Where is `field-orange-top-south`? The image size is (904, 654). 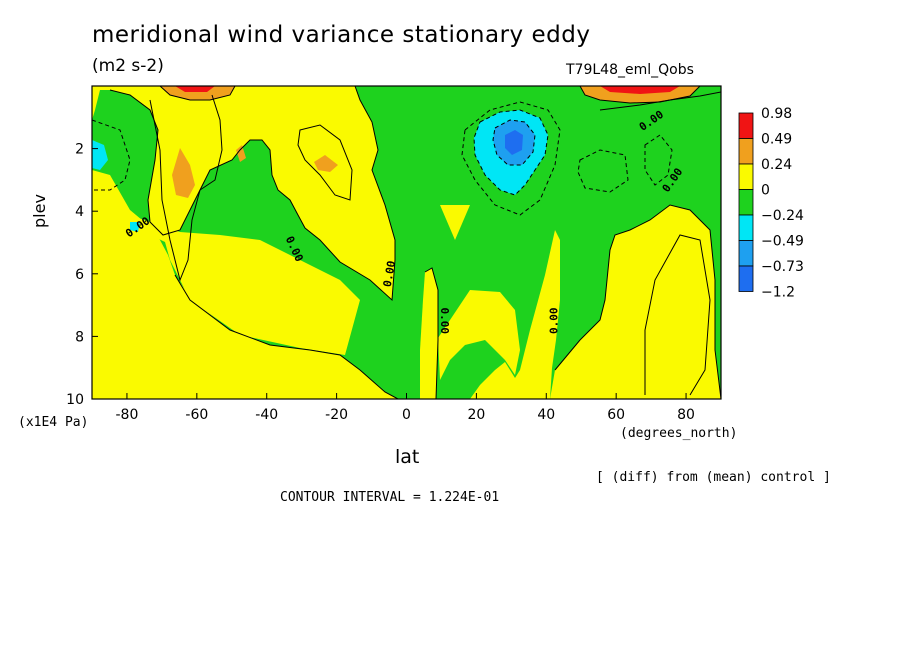
field-orange-top-south is located at coordinates (197, 93).